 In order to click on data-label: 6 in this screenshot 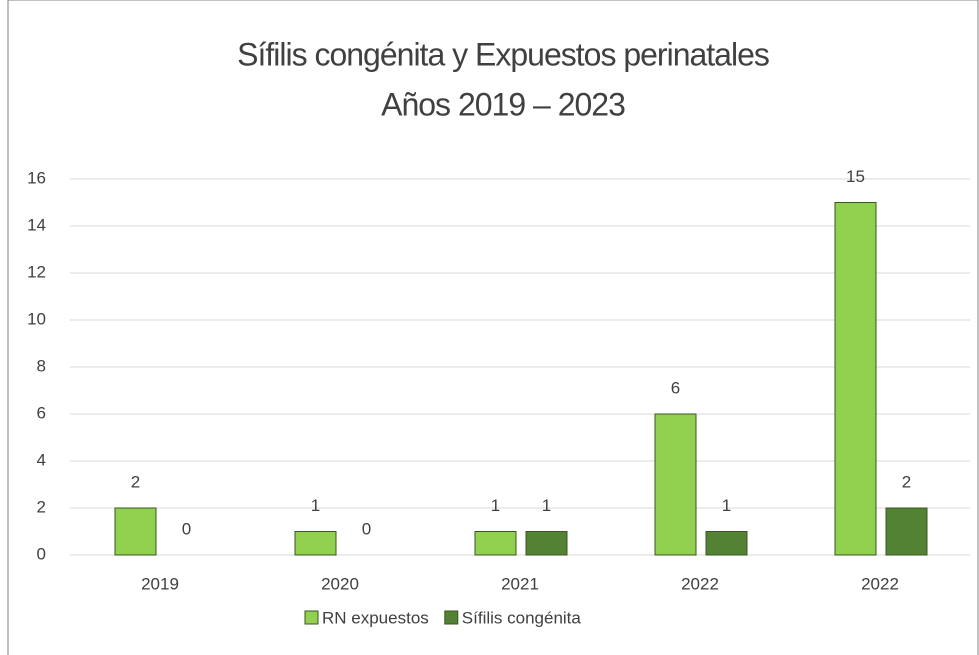, I will do `click(675, 387)`.